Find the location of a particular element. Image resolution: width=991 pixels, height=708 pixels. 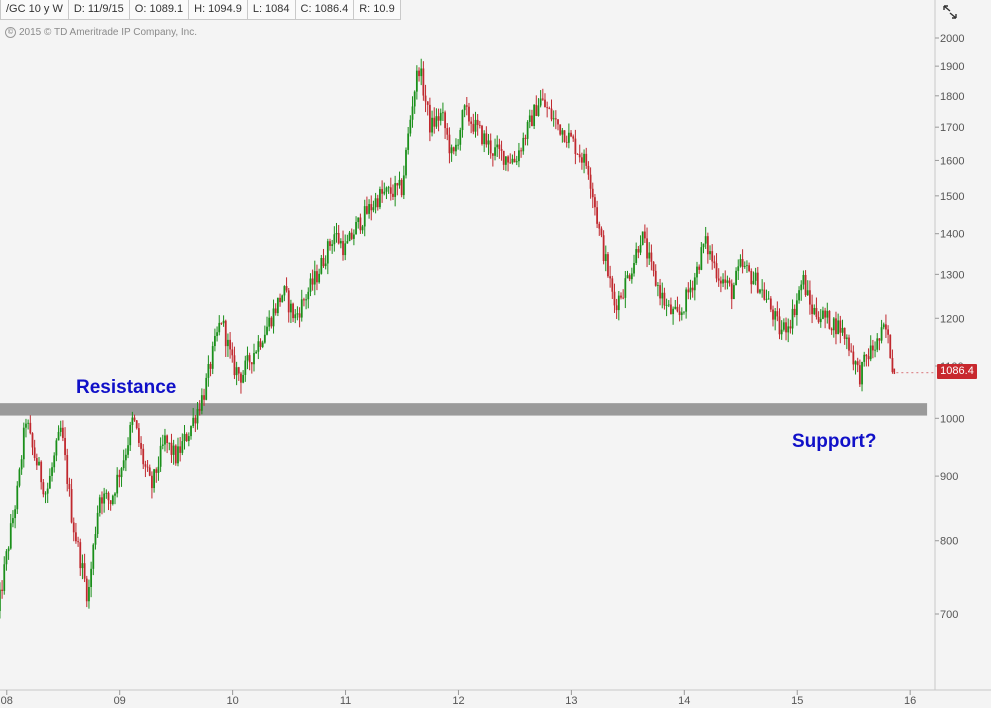

y-tick-label: 2000 is located at coordinates (952, 39).